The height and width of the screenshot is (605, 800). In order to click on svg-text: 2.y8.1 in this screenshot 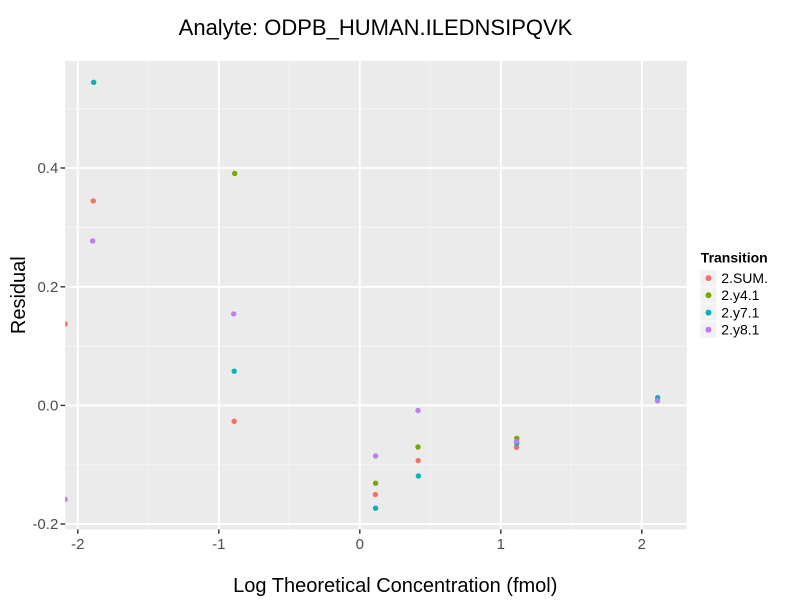, I will do `click(740, 330)`.